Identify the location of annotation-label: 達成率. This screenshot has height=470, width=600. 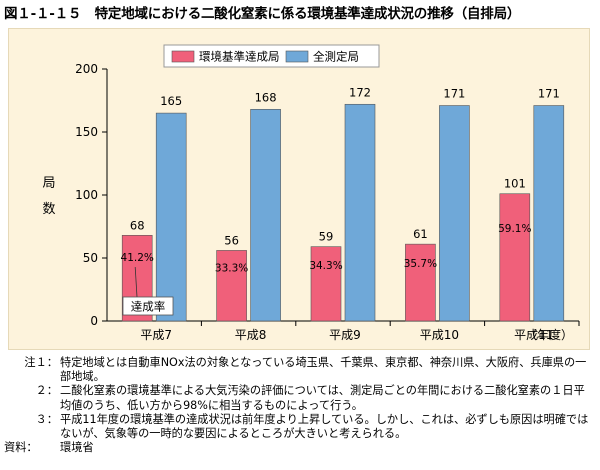
(148, 307).